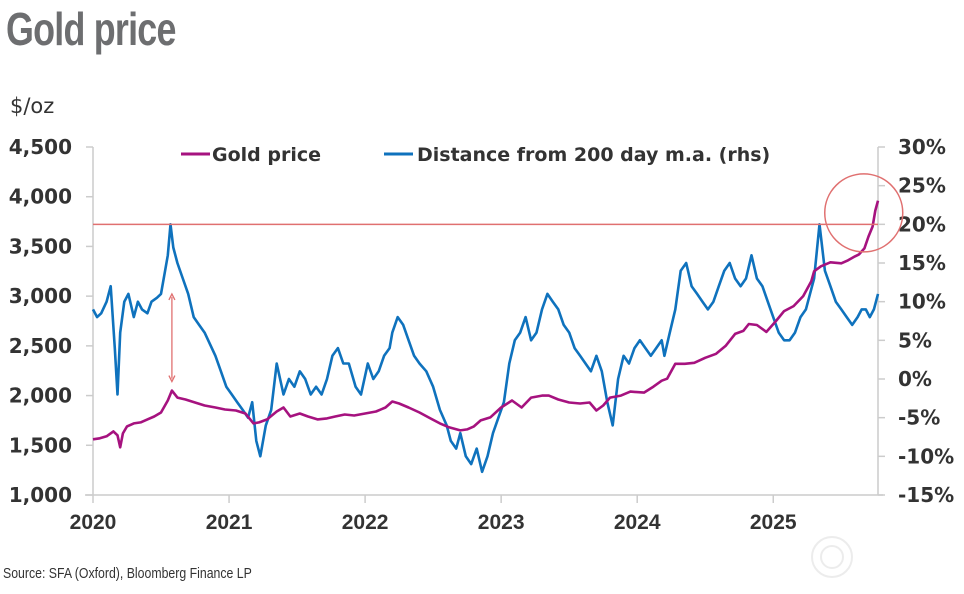 The width and height of the screenshot is (964, 594). What do you see at coordinates (172, 296) in the screenshot?
I see `gap-arrow-head-top` at bounding box center [172, 296].